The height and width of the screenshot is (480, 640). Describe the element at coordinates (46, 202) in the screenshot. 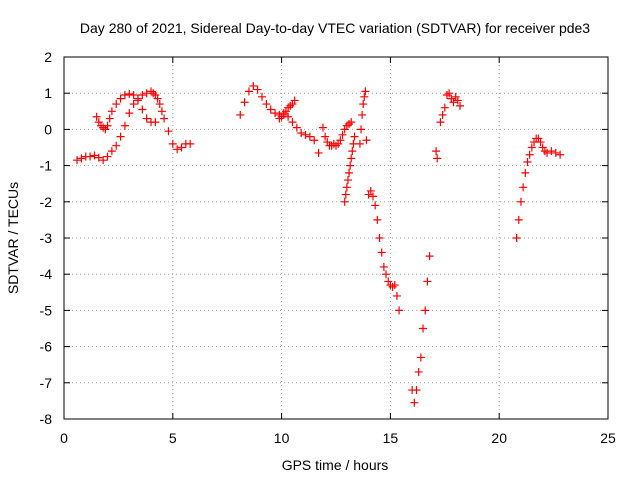

I see `y-tick-label: -2` at that location.